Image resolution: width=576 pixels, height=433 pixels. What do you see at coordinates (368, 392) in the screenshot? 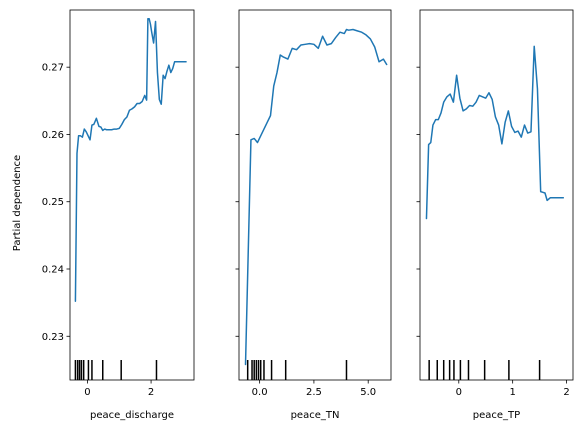
I see `x-tick-label: 5.0` at bounding box center [368, 392].